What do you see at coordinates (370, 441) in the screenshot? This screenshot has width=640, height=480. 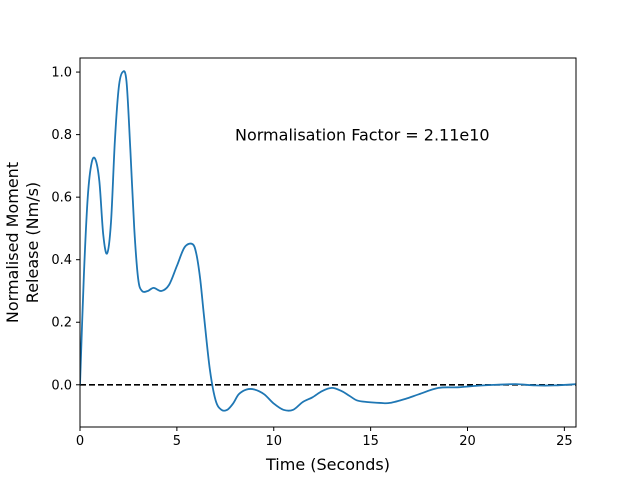 I see `x-tick-label: 15` at bounding box center [370, 441].